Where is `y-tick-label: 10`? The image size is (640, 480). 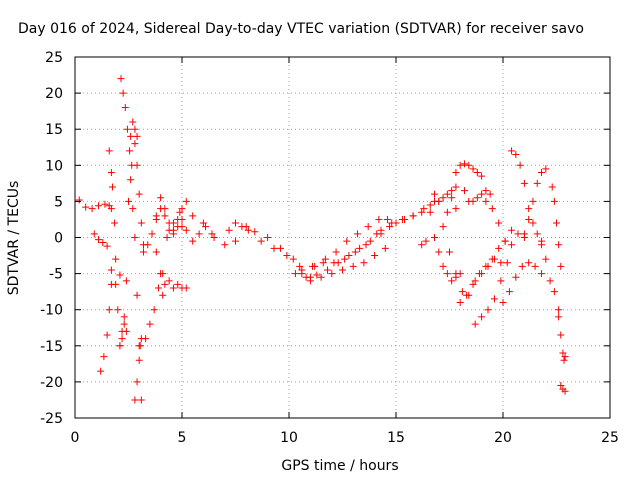 y-tick-label: 10 is located at coordinates (54, 166).